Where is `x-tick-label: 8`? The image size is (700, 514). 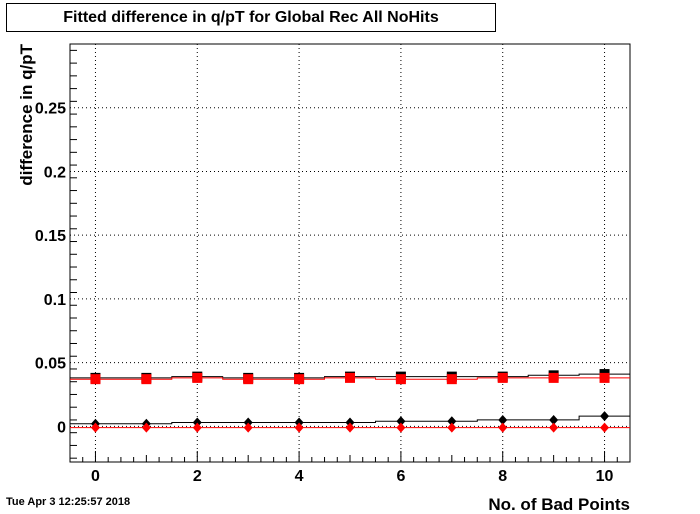 x-tick-label: 8 is located at coordinates (502, 476).